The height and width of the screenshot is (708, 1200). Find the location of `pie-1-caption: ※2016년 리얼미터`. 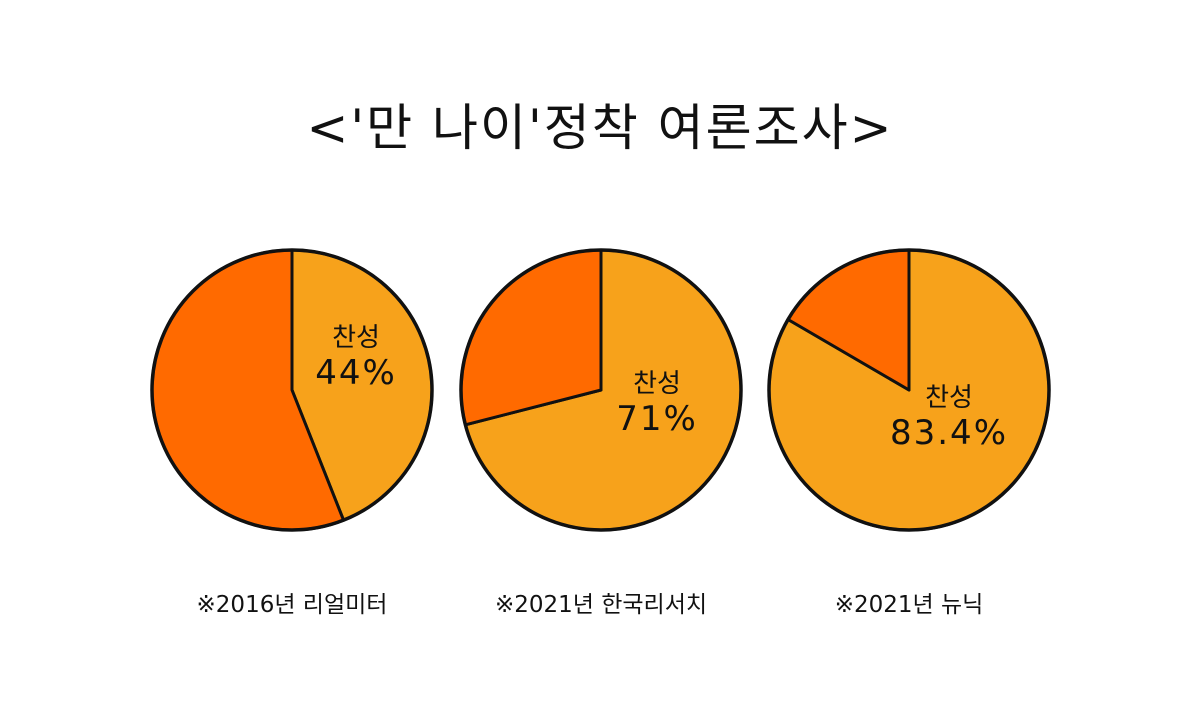

pie-1-caption: ※2016년 리얼미터 is located at coordinates (292, 605).